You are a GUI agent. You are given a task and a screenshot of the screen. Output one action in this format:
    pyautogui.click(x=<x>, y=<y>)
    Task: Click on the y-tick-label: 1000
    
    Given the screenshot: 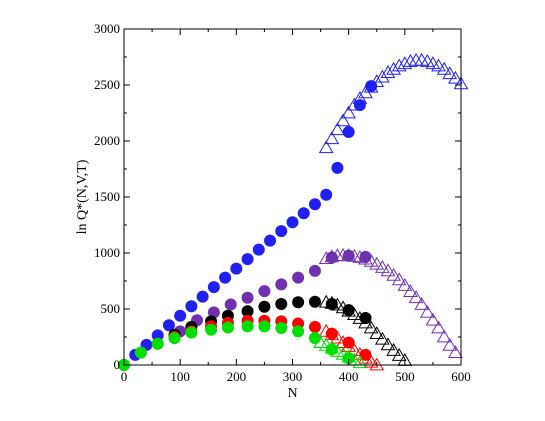 What is the action you would take?
    pyautogui.click(x=107, y=252)
    